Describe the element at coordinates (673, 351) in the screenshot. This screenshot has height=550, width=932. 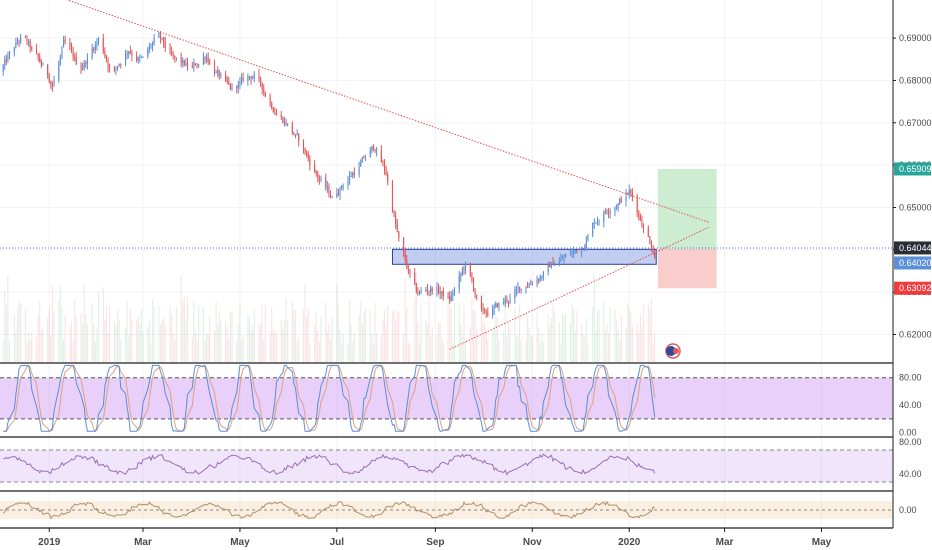
I see `flag-icon` at that location.